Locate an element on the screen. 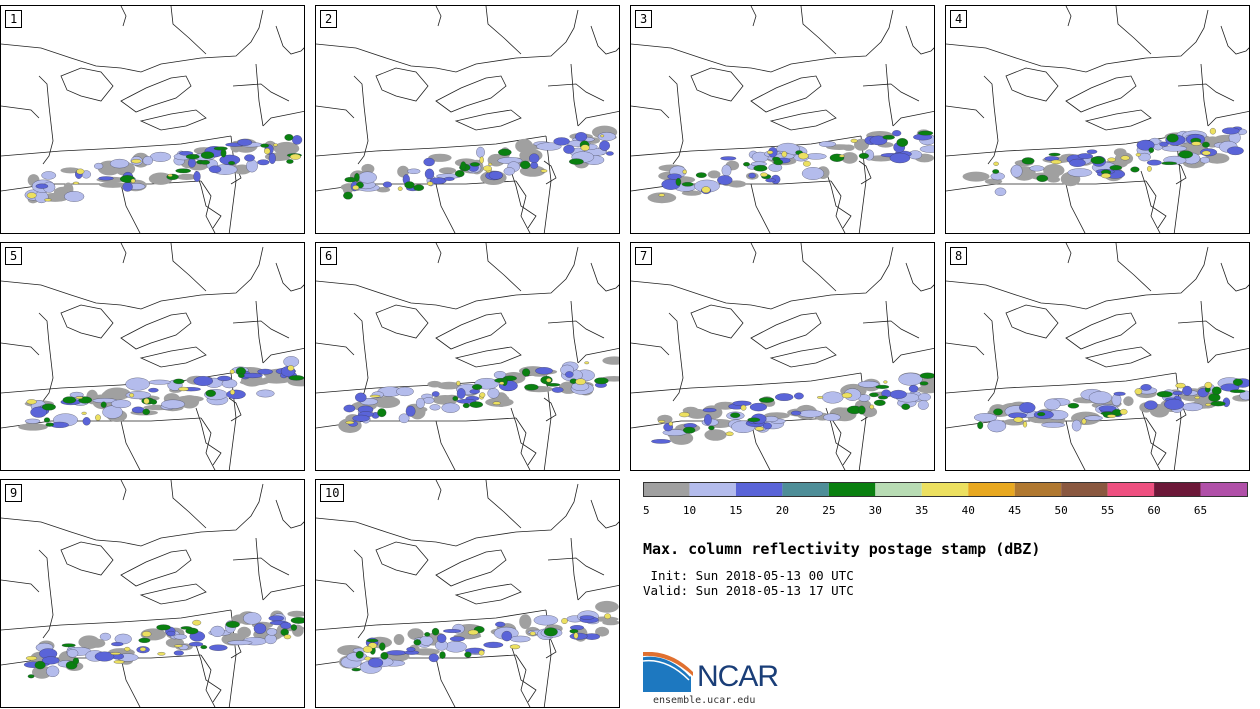  website-link: ensemble.ucar.edu is located at coordinates (704, 700).